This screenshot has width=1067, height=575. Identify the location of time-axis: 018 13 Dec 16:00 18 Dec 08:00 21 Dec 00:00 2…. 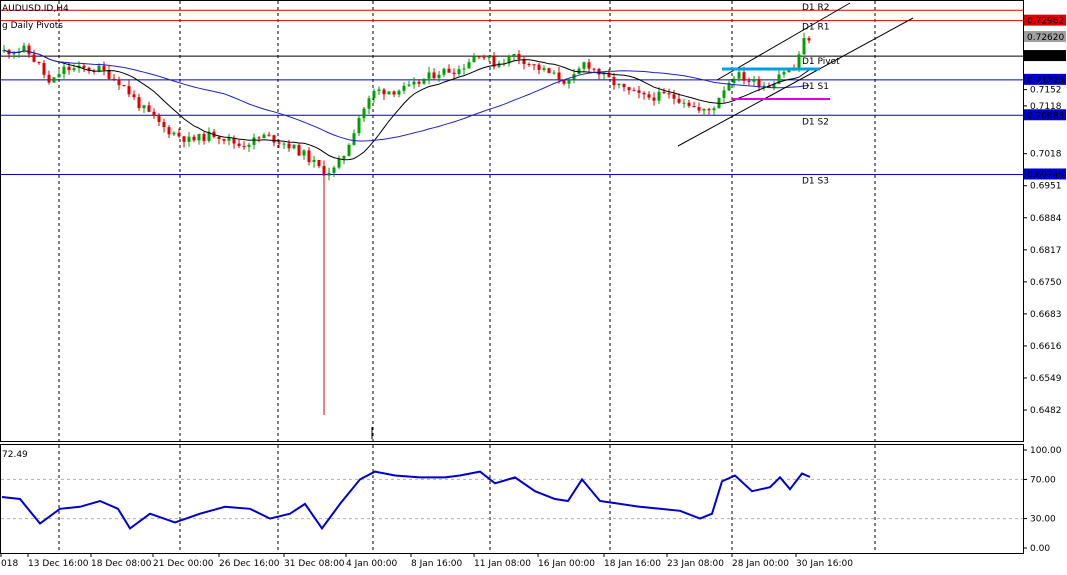
(426, 561).